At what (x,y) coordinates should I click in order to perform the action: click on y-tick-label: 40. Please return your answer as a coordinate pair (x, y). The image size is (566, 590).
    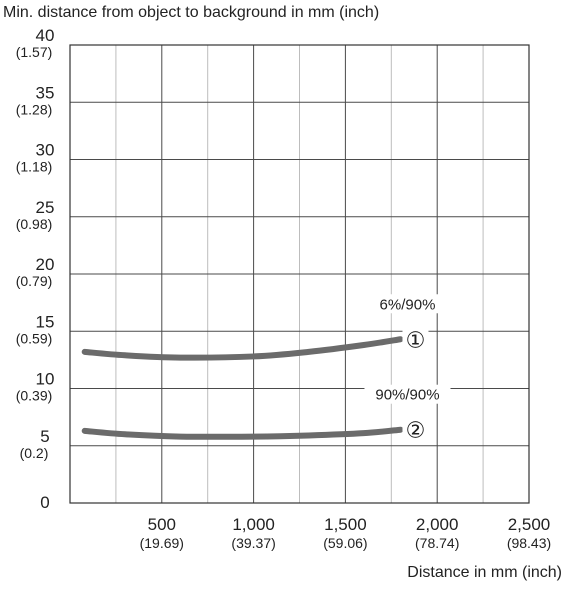
    Looking at the image, I should click on (45, 35).